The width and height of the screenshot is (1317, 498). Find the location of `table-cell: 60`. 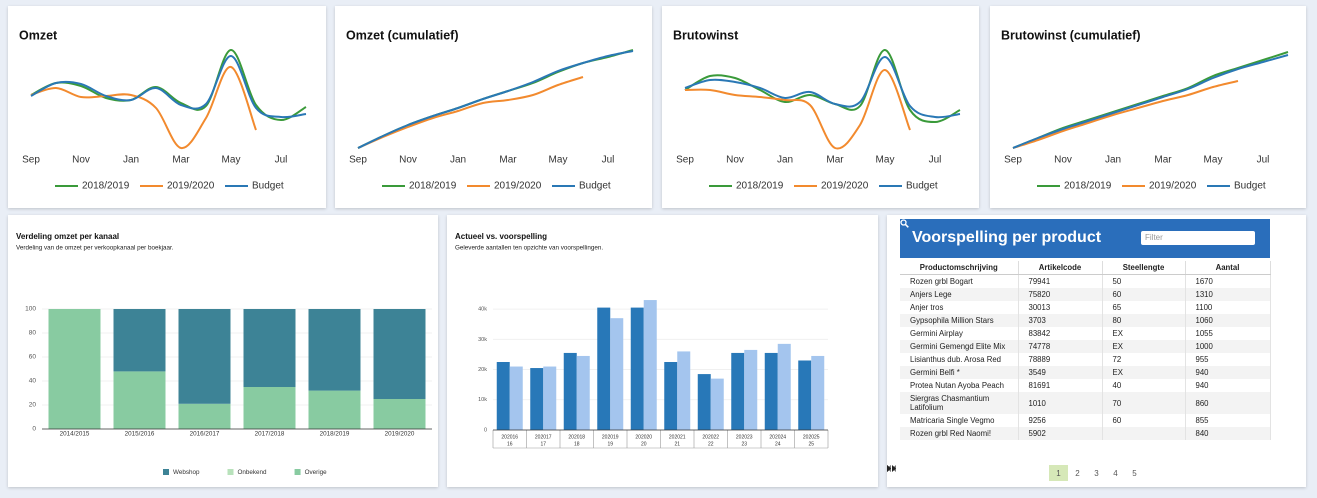

table-cell: 60 is located at coordinates (1144, 294).